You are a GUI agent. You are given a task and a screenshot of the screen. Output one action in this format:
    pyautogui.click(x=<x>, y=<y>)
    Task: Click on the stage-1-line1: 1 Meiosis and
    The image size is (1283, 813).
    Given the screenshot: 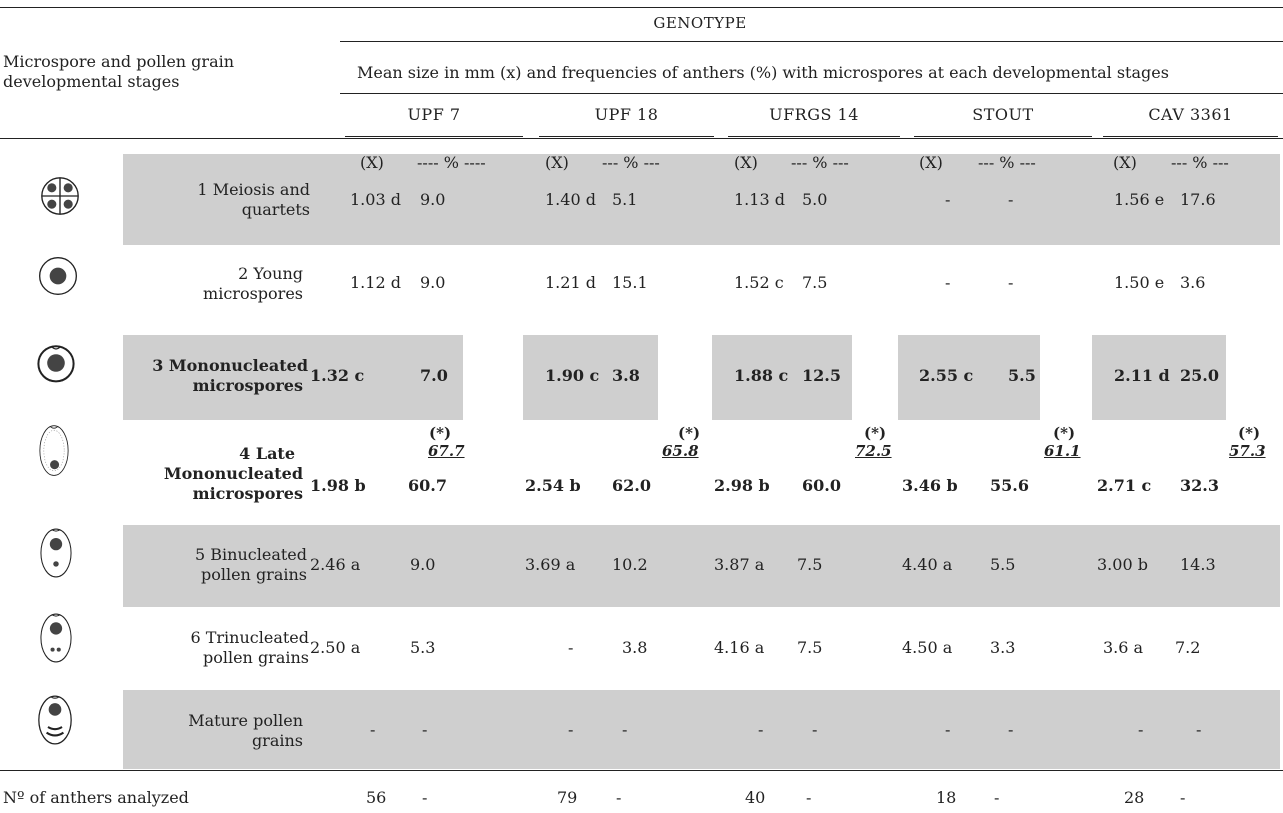 What is the action you would take?
    pyautogui.click(x=253, y=189)
    